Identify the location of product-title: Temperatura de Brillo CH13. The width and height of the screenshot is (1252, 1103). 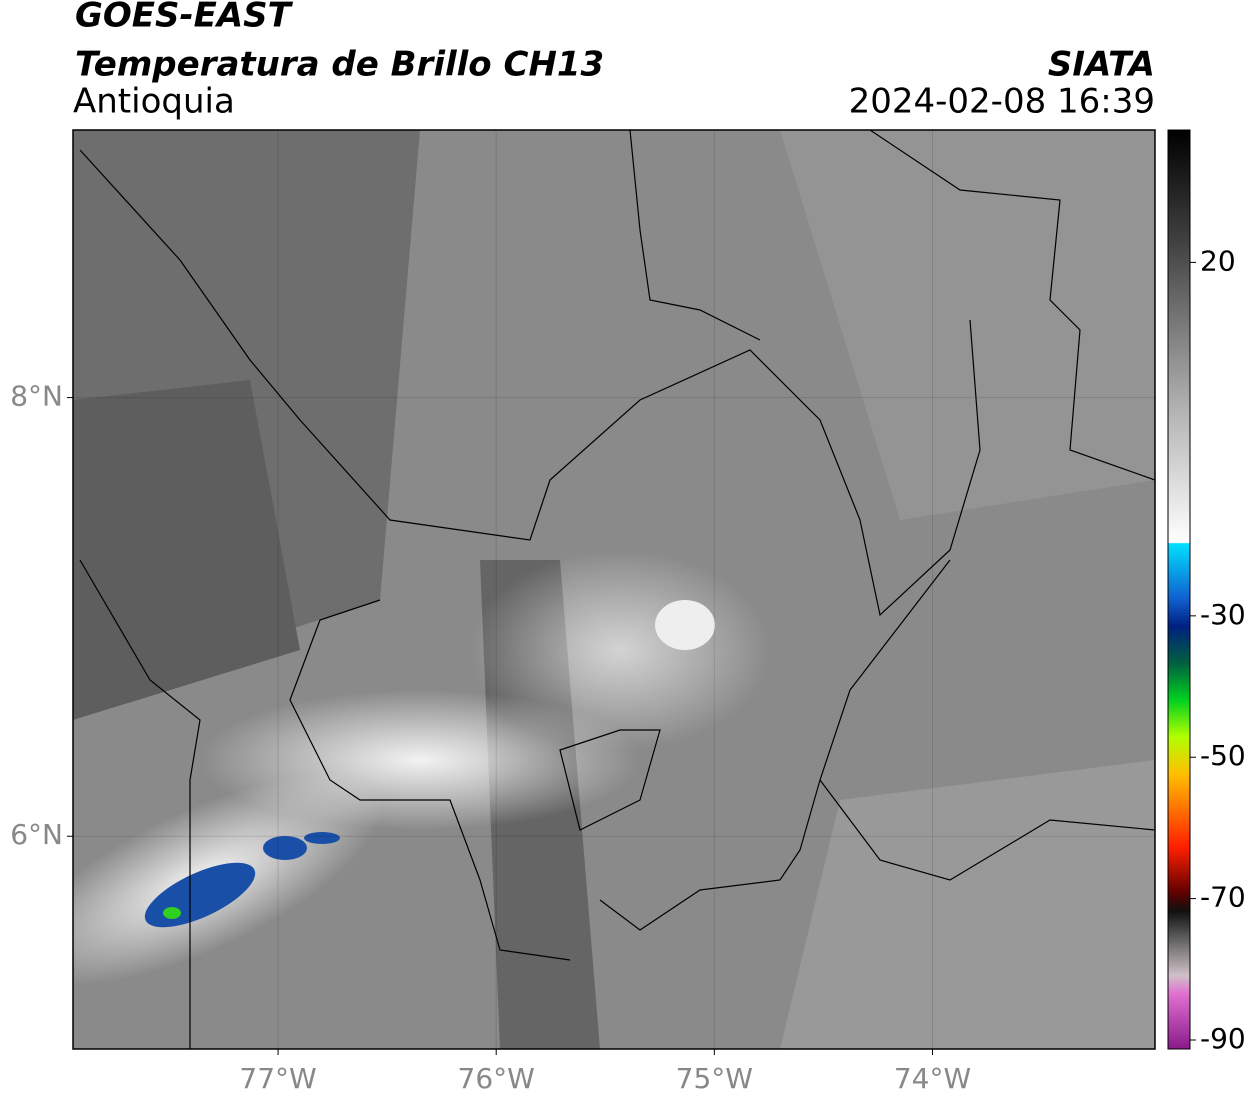
(339, 65).